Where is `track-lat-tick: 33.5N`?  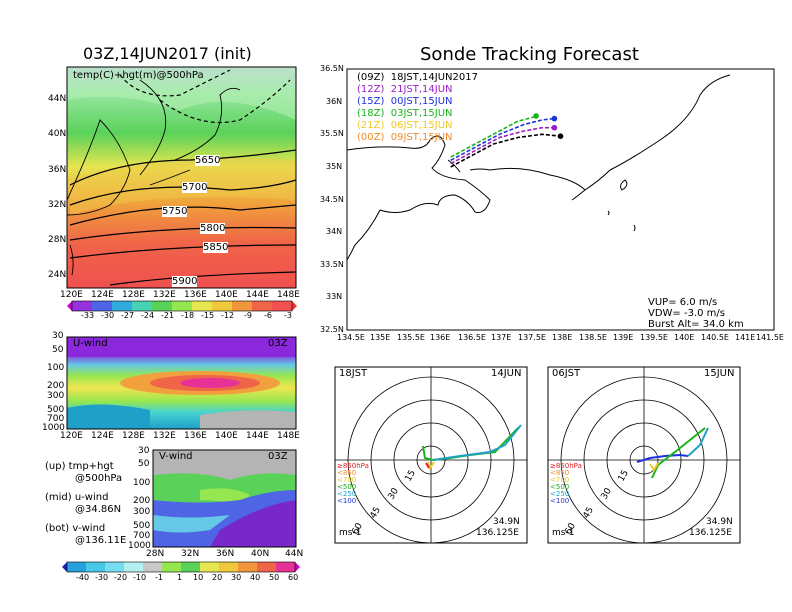
track-lat-tick: 33.5N is located at coordinates (332, 264).